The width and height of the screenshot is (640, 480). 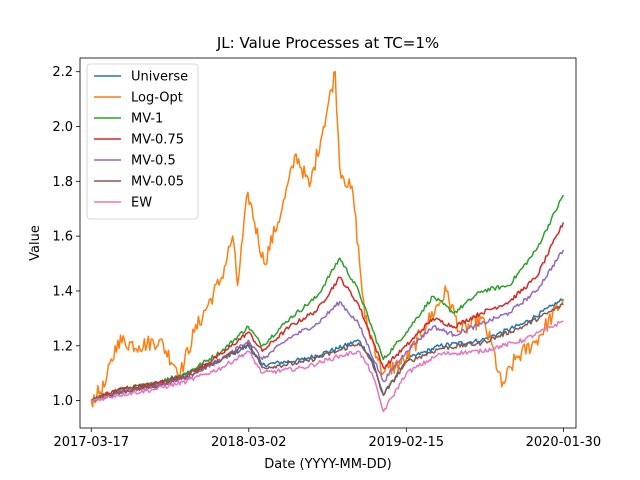 I want to click on legend-entry: Universe, so click(x=159, y=77).